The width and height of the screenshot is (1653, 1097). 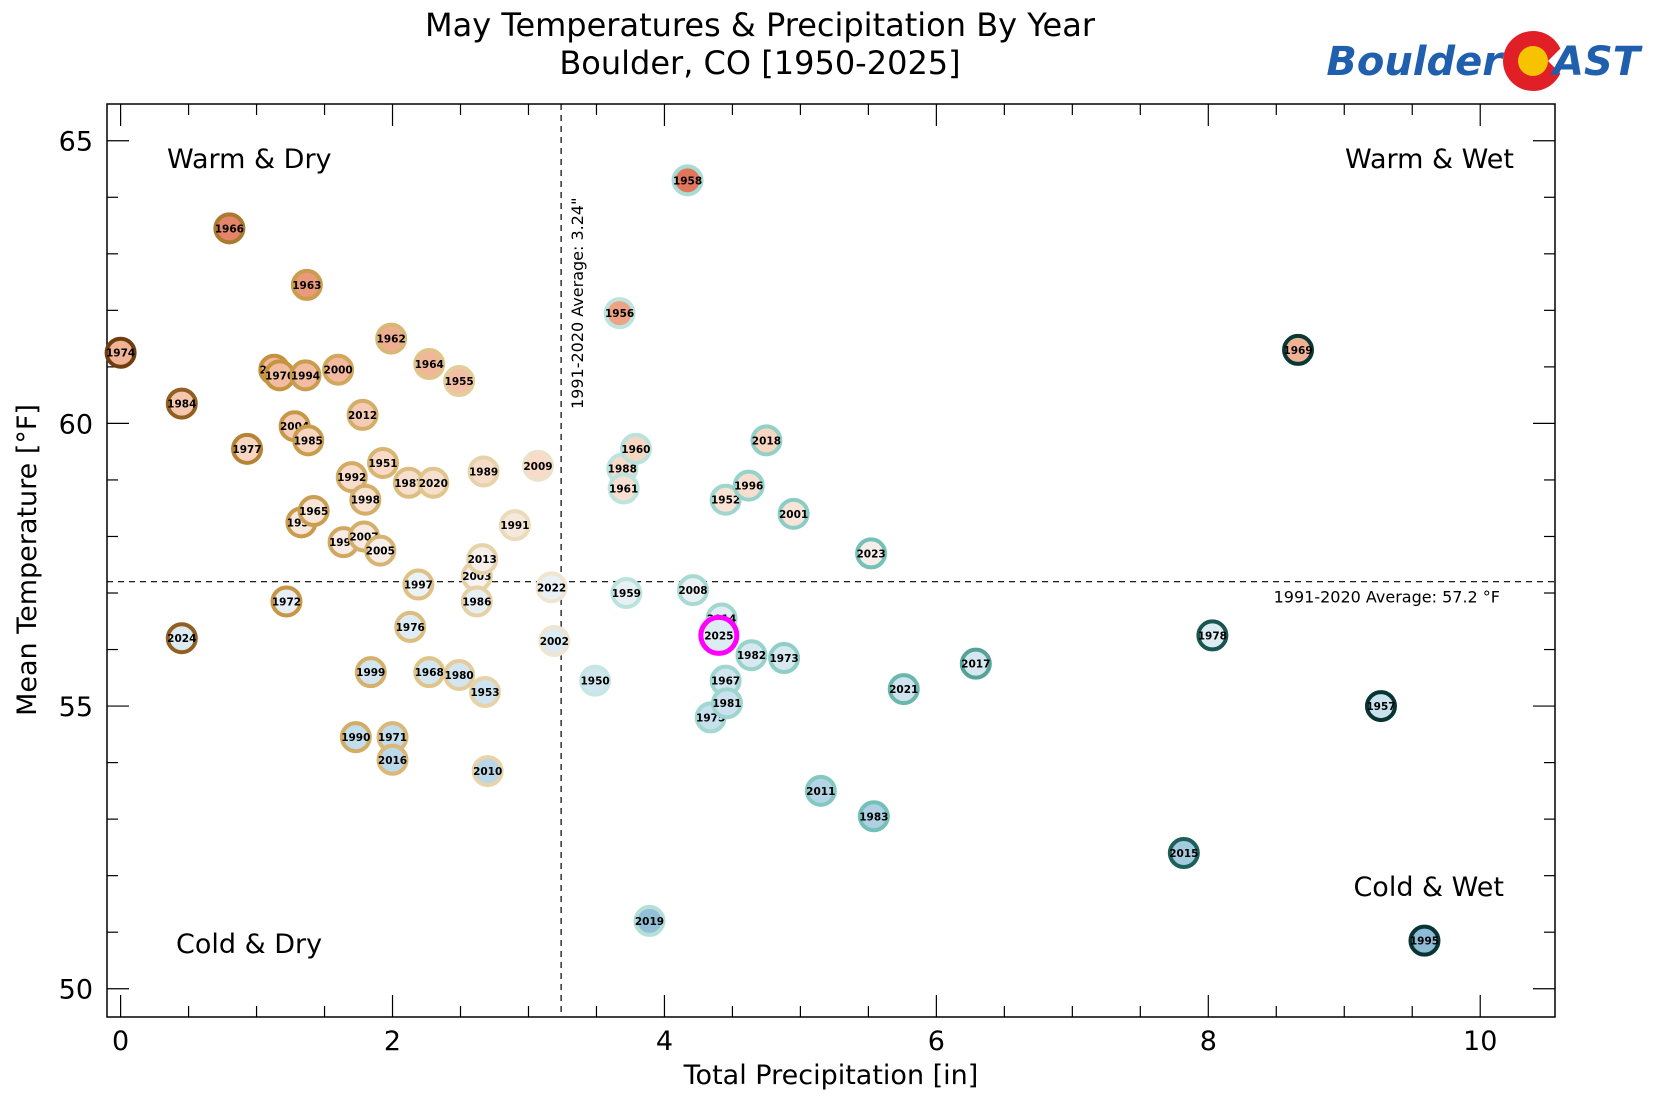 I want to click on point-year-label: 1968, so click(x=429, y=673).